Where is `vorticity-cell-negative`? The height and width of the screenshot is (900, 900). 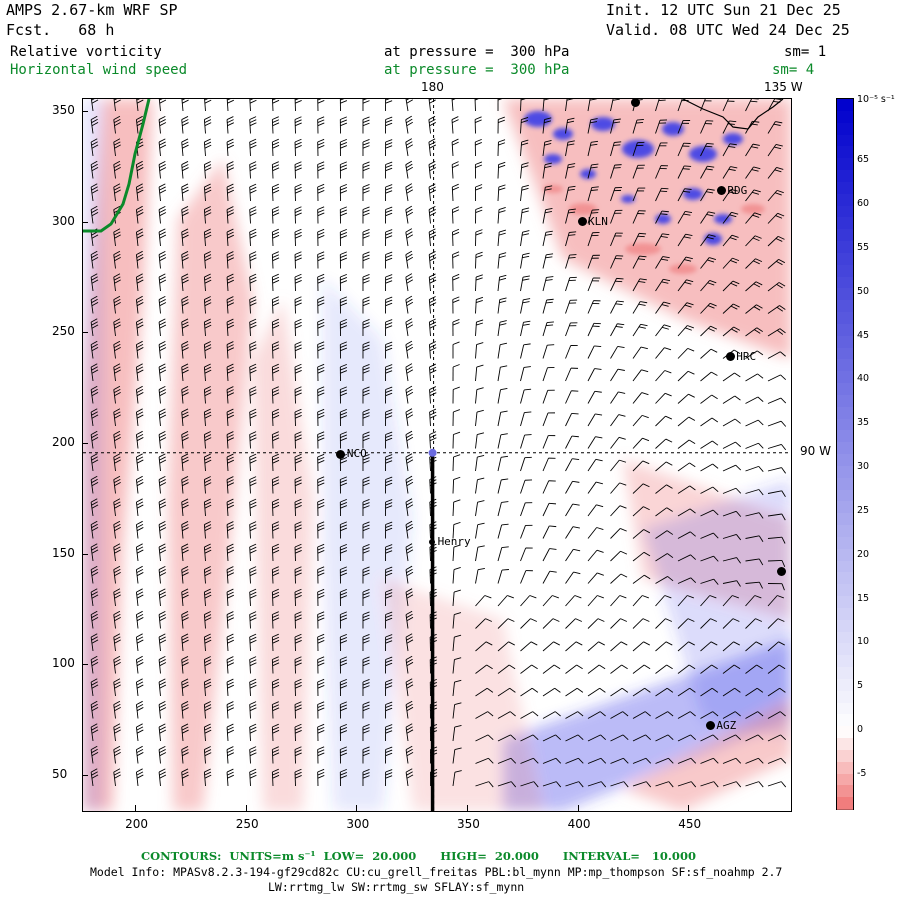 vorticity-cell-negative is located at coordinates (638, 149).